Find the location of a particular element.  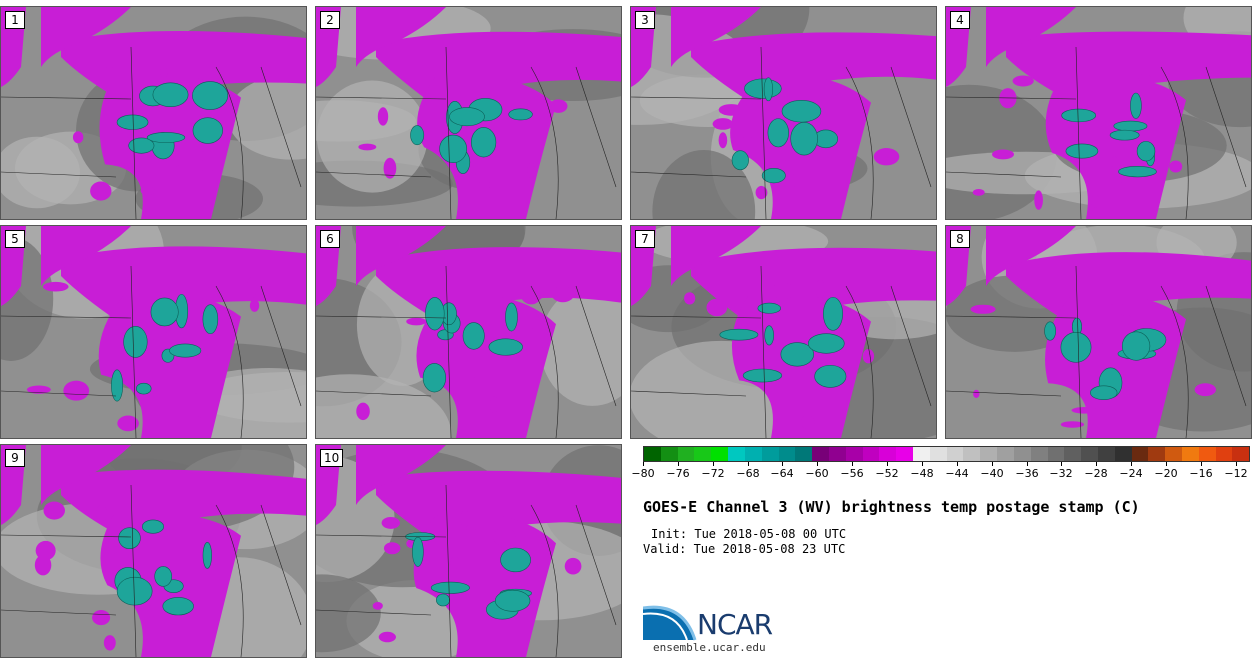

colorbar-tick-label: −20 is located at coordinates (1166, 473).